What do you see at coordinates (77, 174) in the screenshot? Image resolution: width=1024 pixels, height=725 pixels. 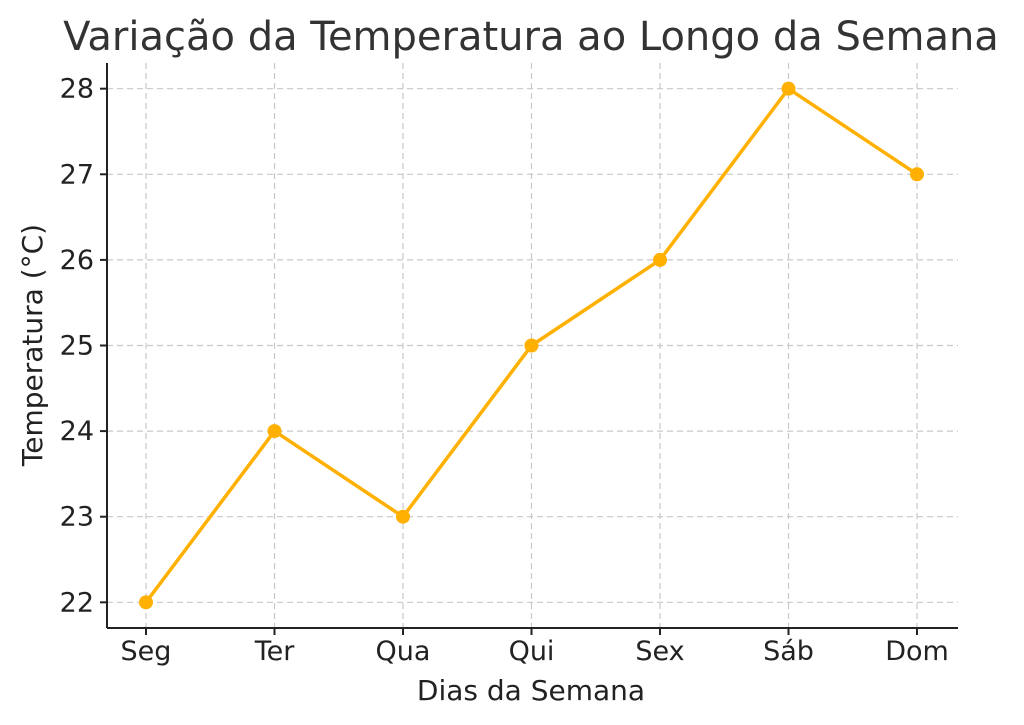 I see `y-tick-label: 27` at bounding box center [77, 174].